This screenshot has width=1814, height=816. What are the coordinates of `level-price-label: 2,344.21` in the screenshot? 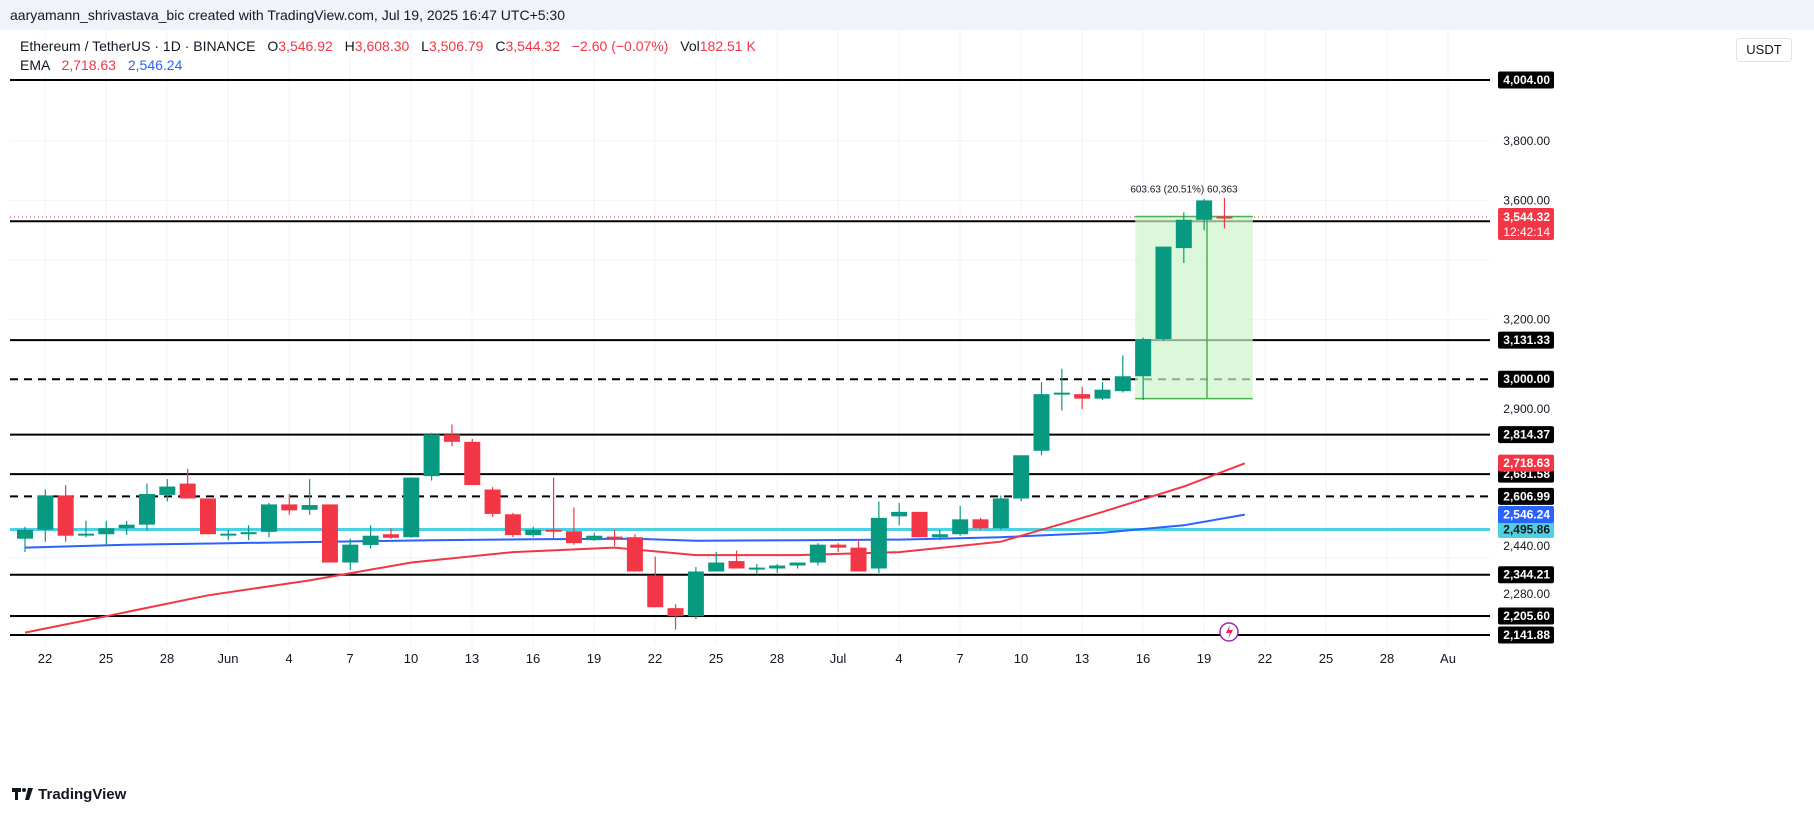 It's located at (1526, 575).